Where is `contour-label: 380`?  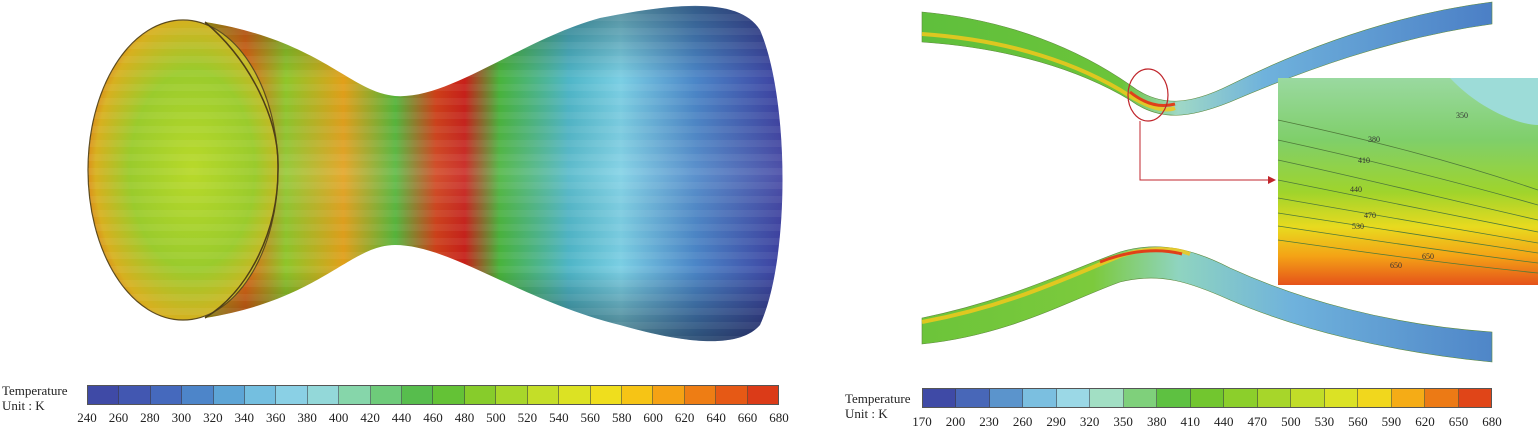
contour-label: 380 is located at coordinates (1374, 139).